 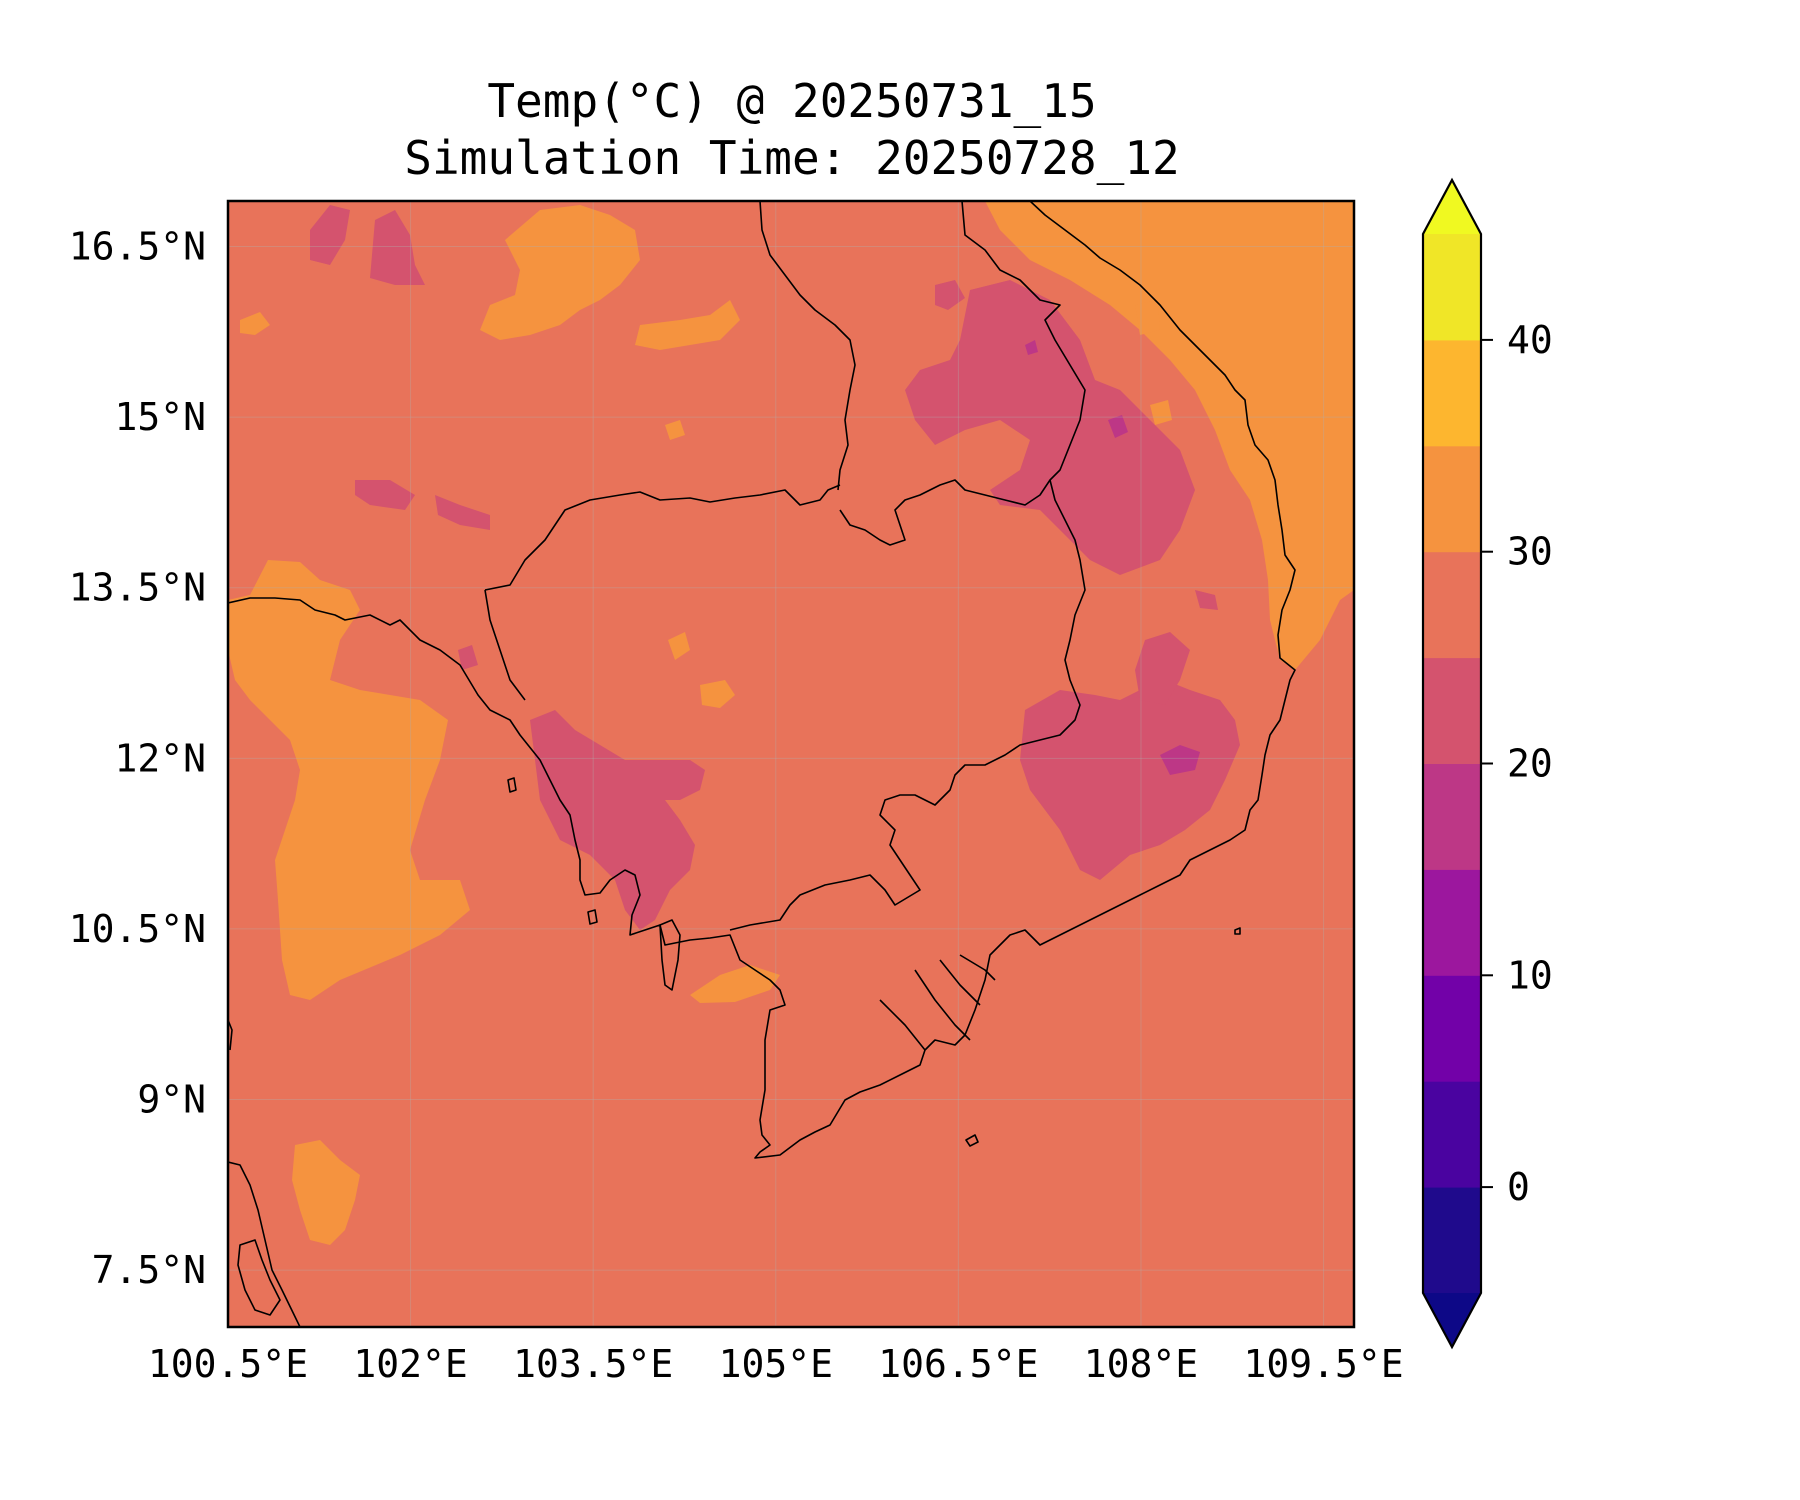 What do you see at coordinates (662, 537) in the screenshot?
I see `border-thai-cambodia` at bounding box center [662, 537].